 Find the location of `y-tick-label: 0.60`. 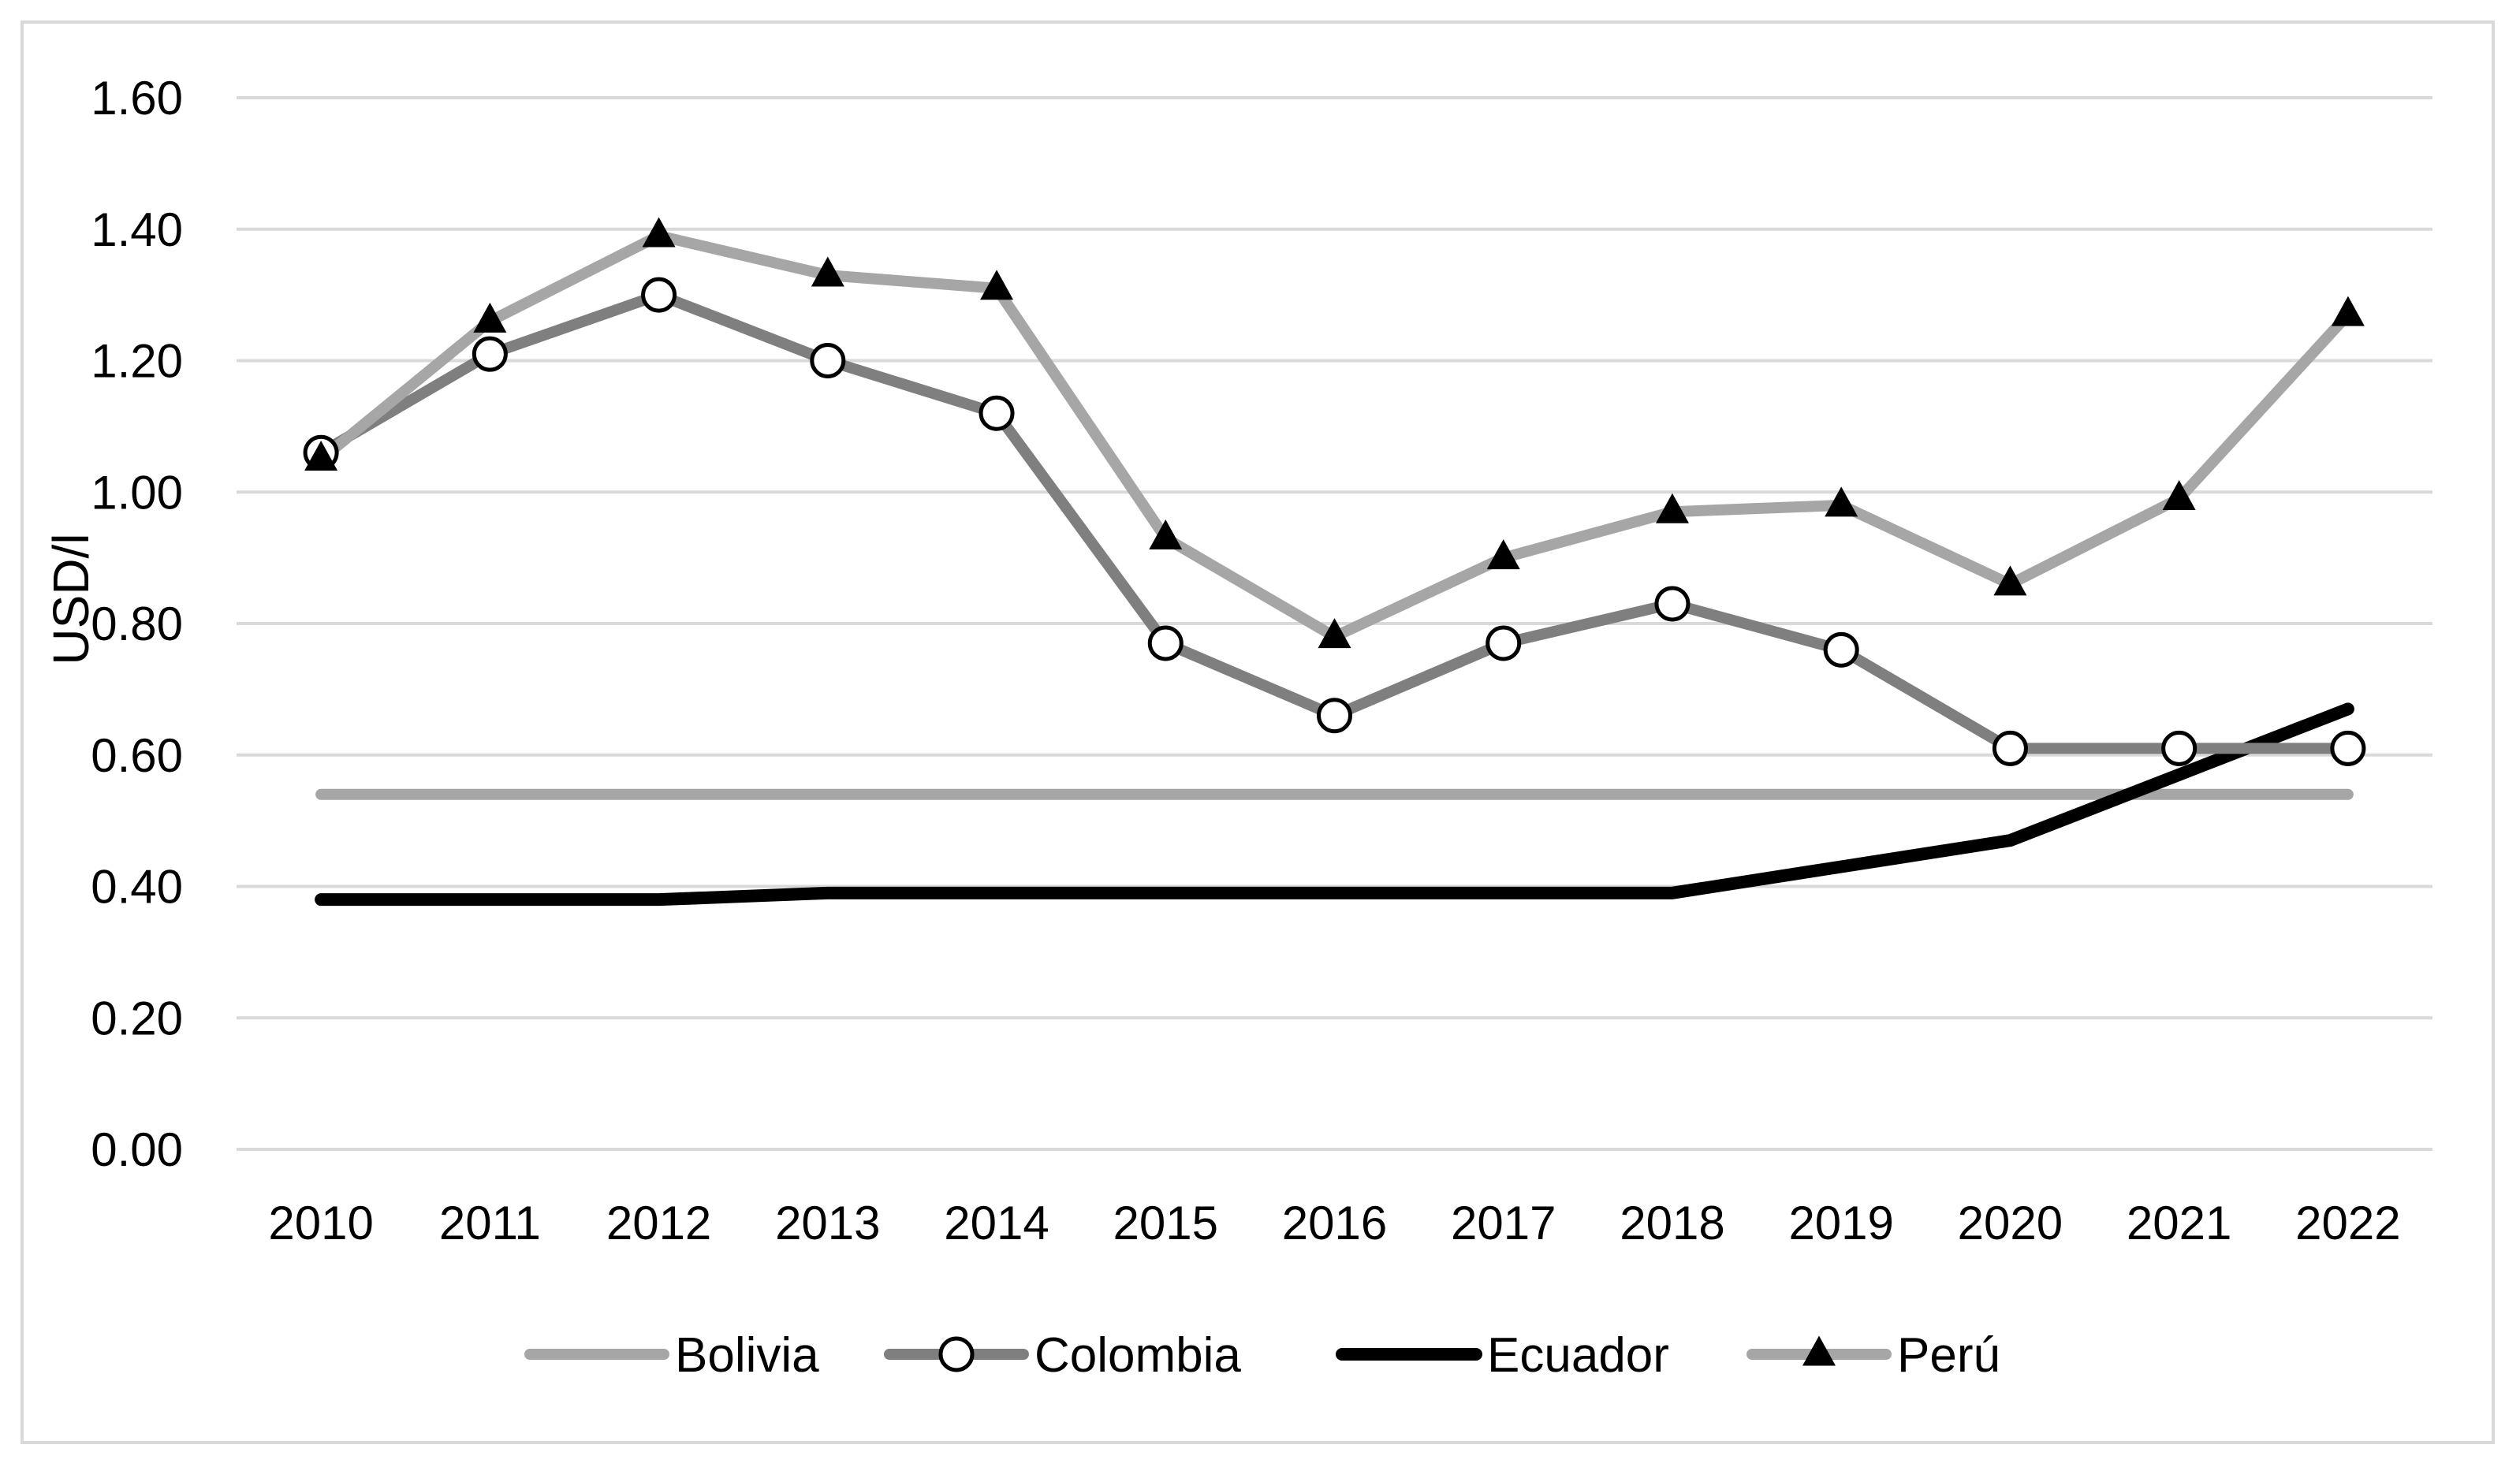

y-tick-label: 0.60 is located at coordinates (137, 755).